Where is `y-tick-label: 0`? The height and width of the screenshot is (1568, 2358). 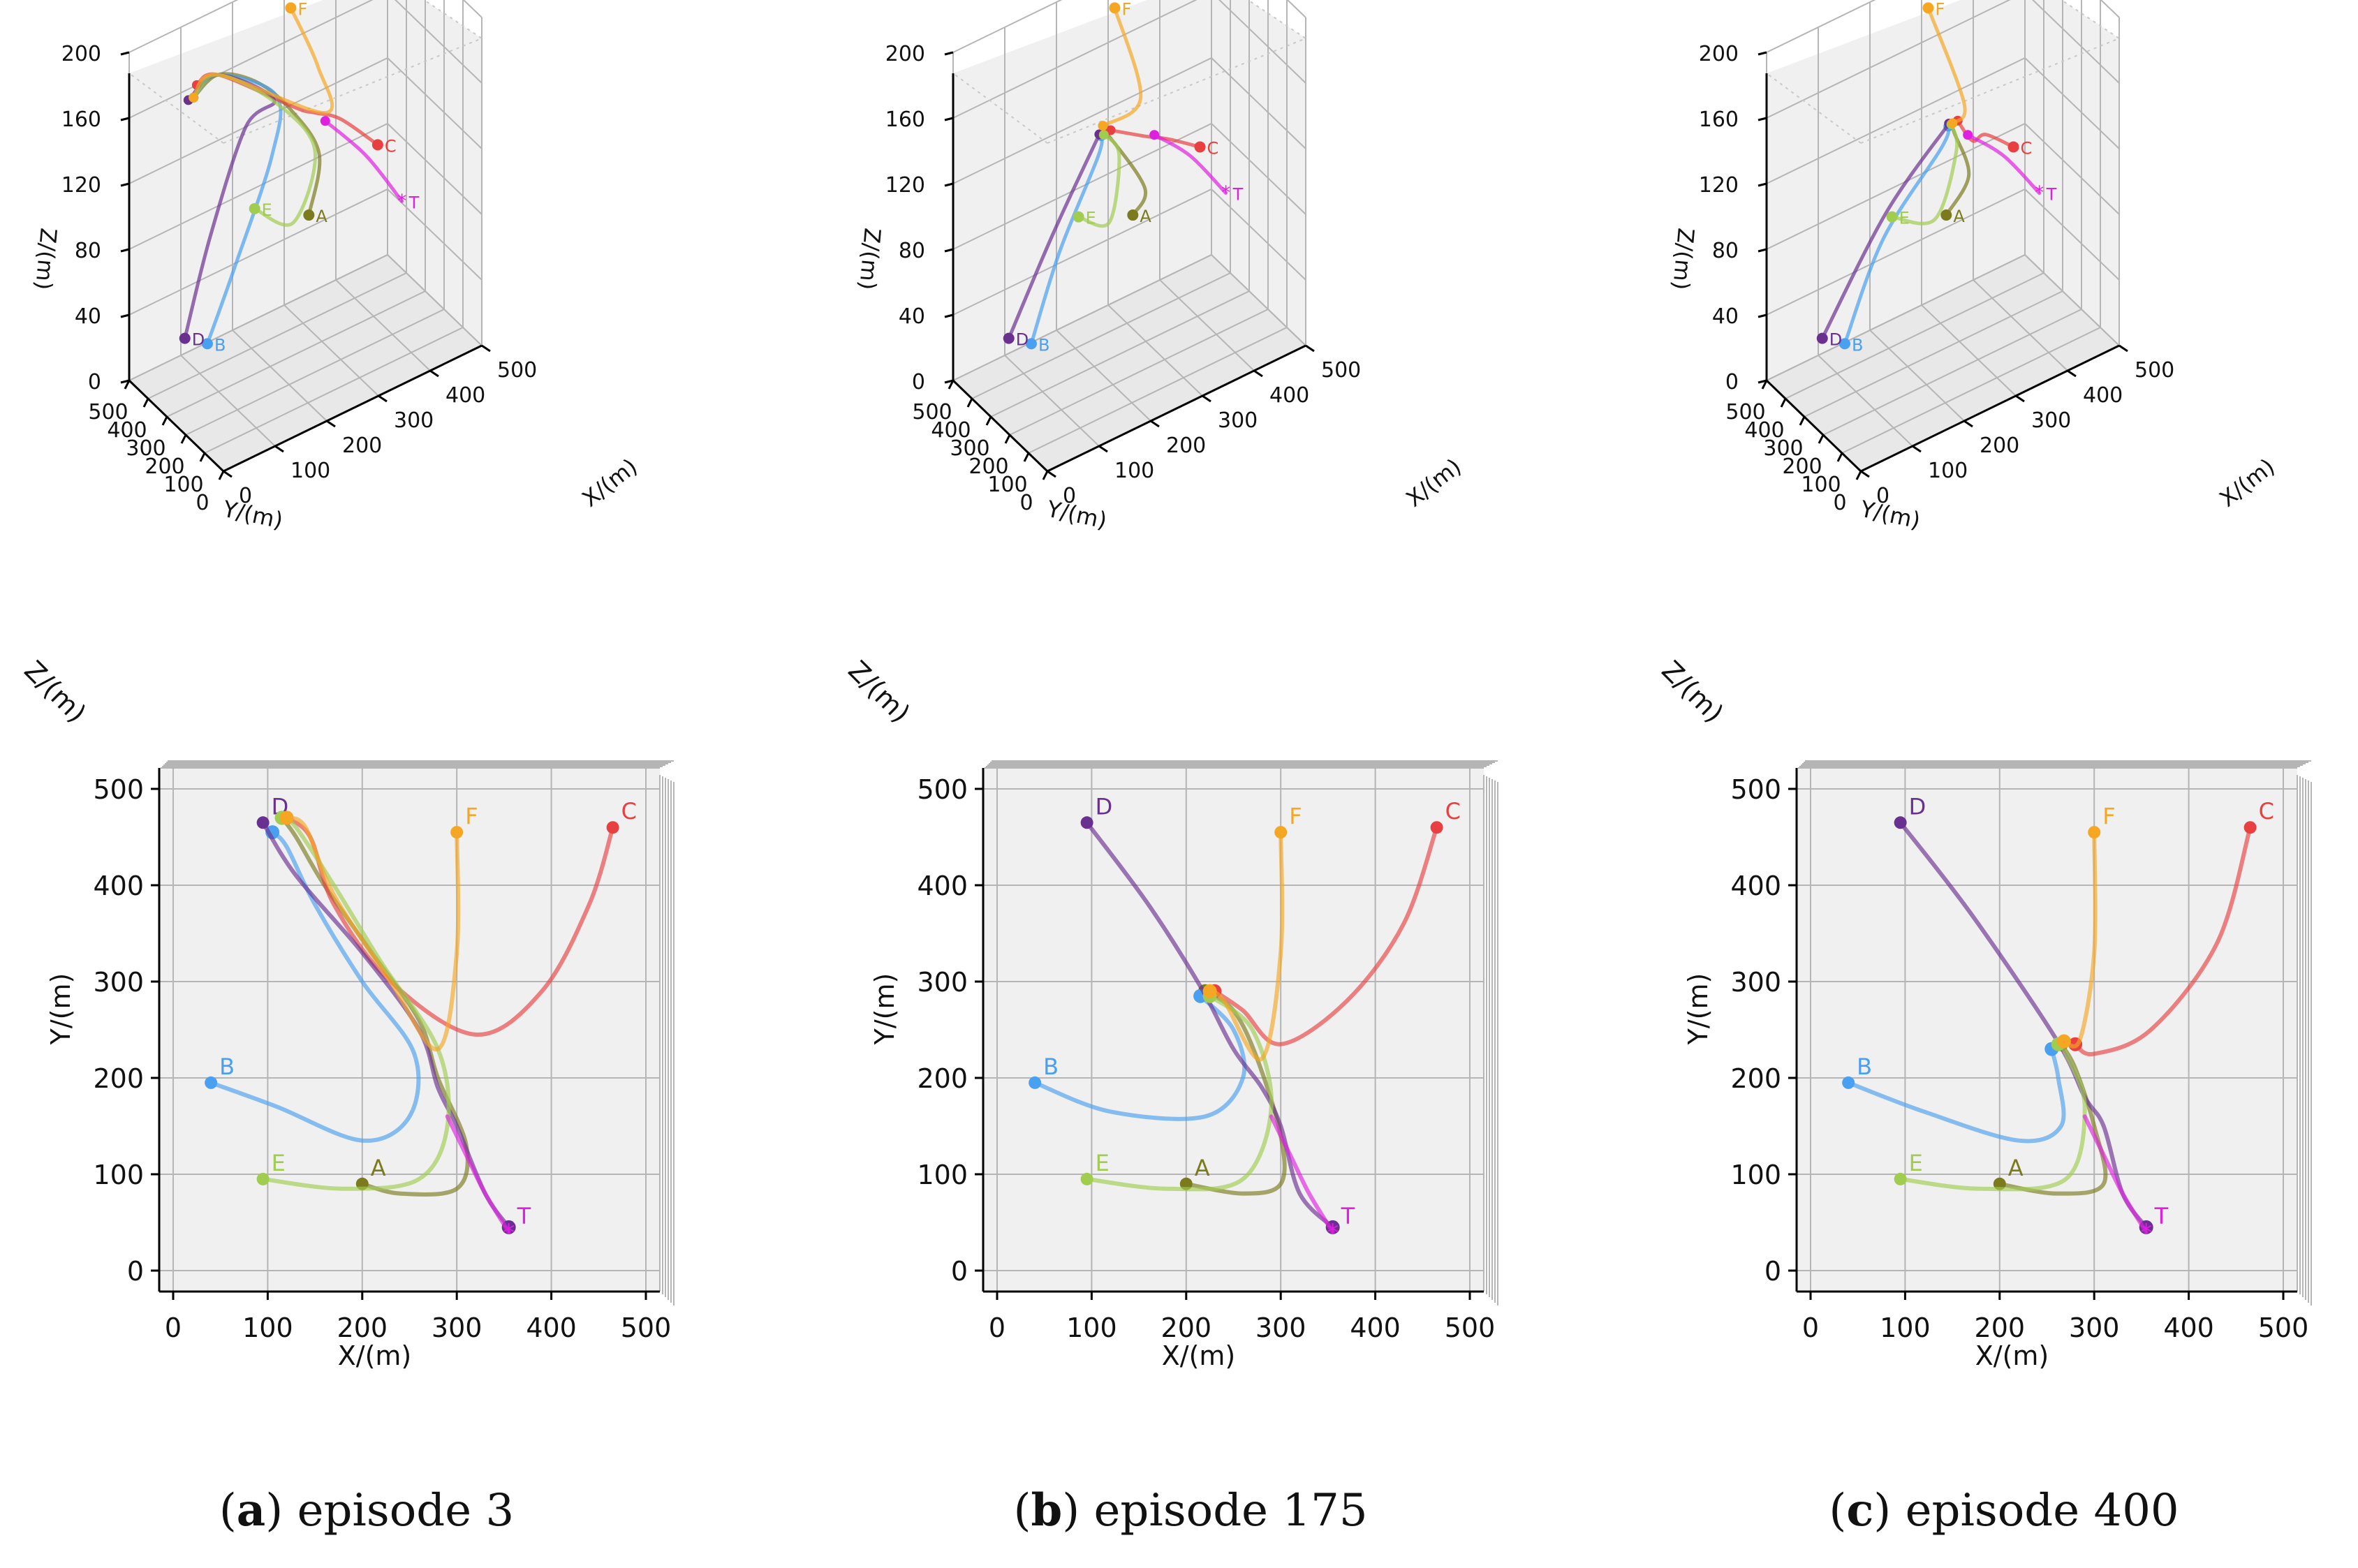 y-tick-label: 0 is located at coordinates (1773, 1272).